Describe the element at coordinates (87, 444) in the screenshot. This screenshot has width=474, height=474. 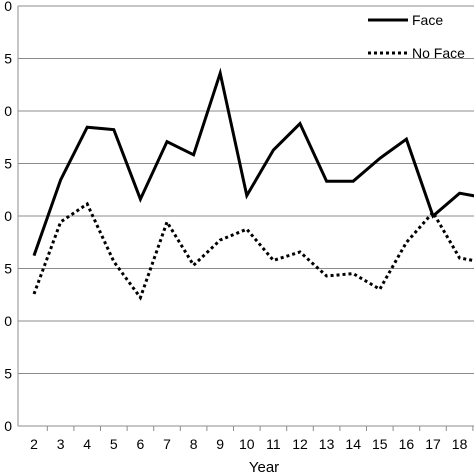
I see `x-tick-label: 4` at that location.